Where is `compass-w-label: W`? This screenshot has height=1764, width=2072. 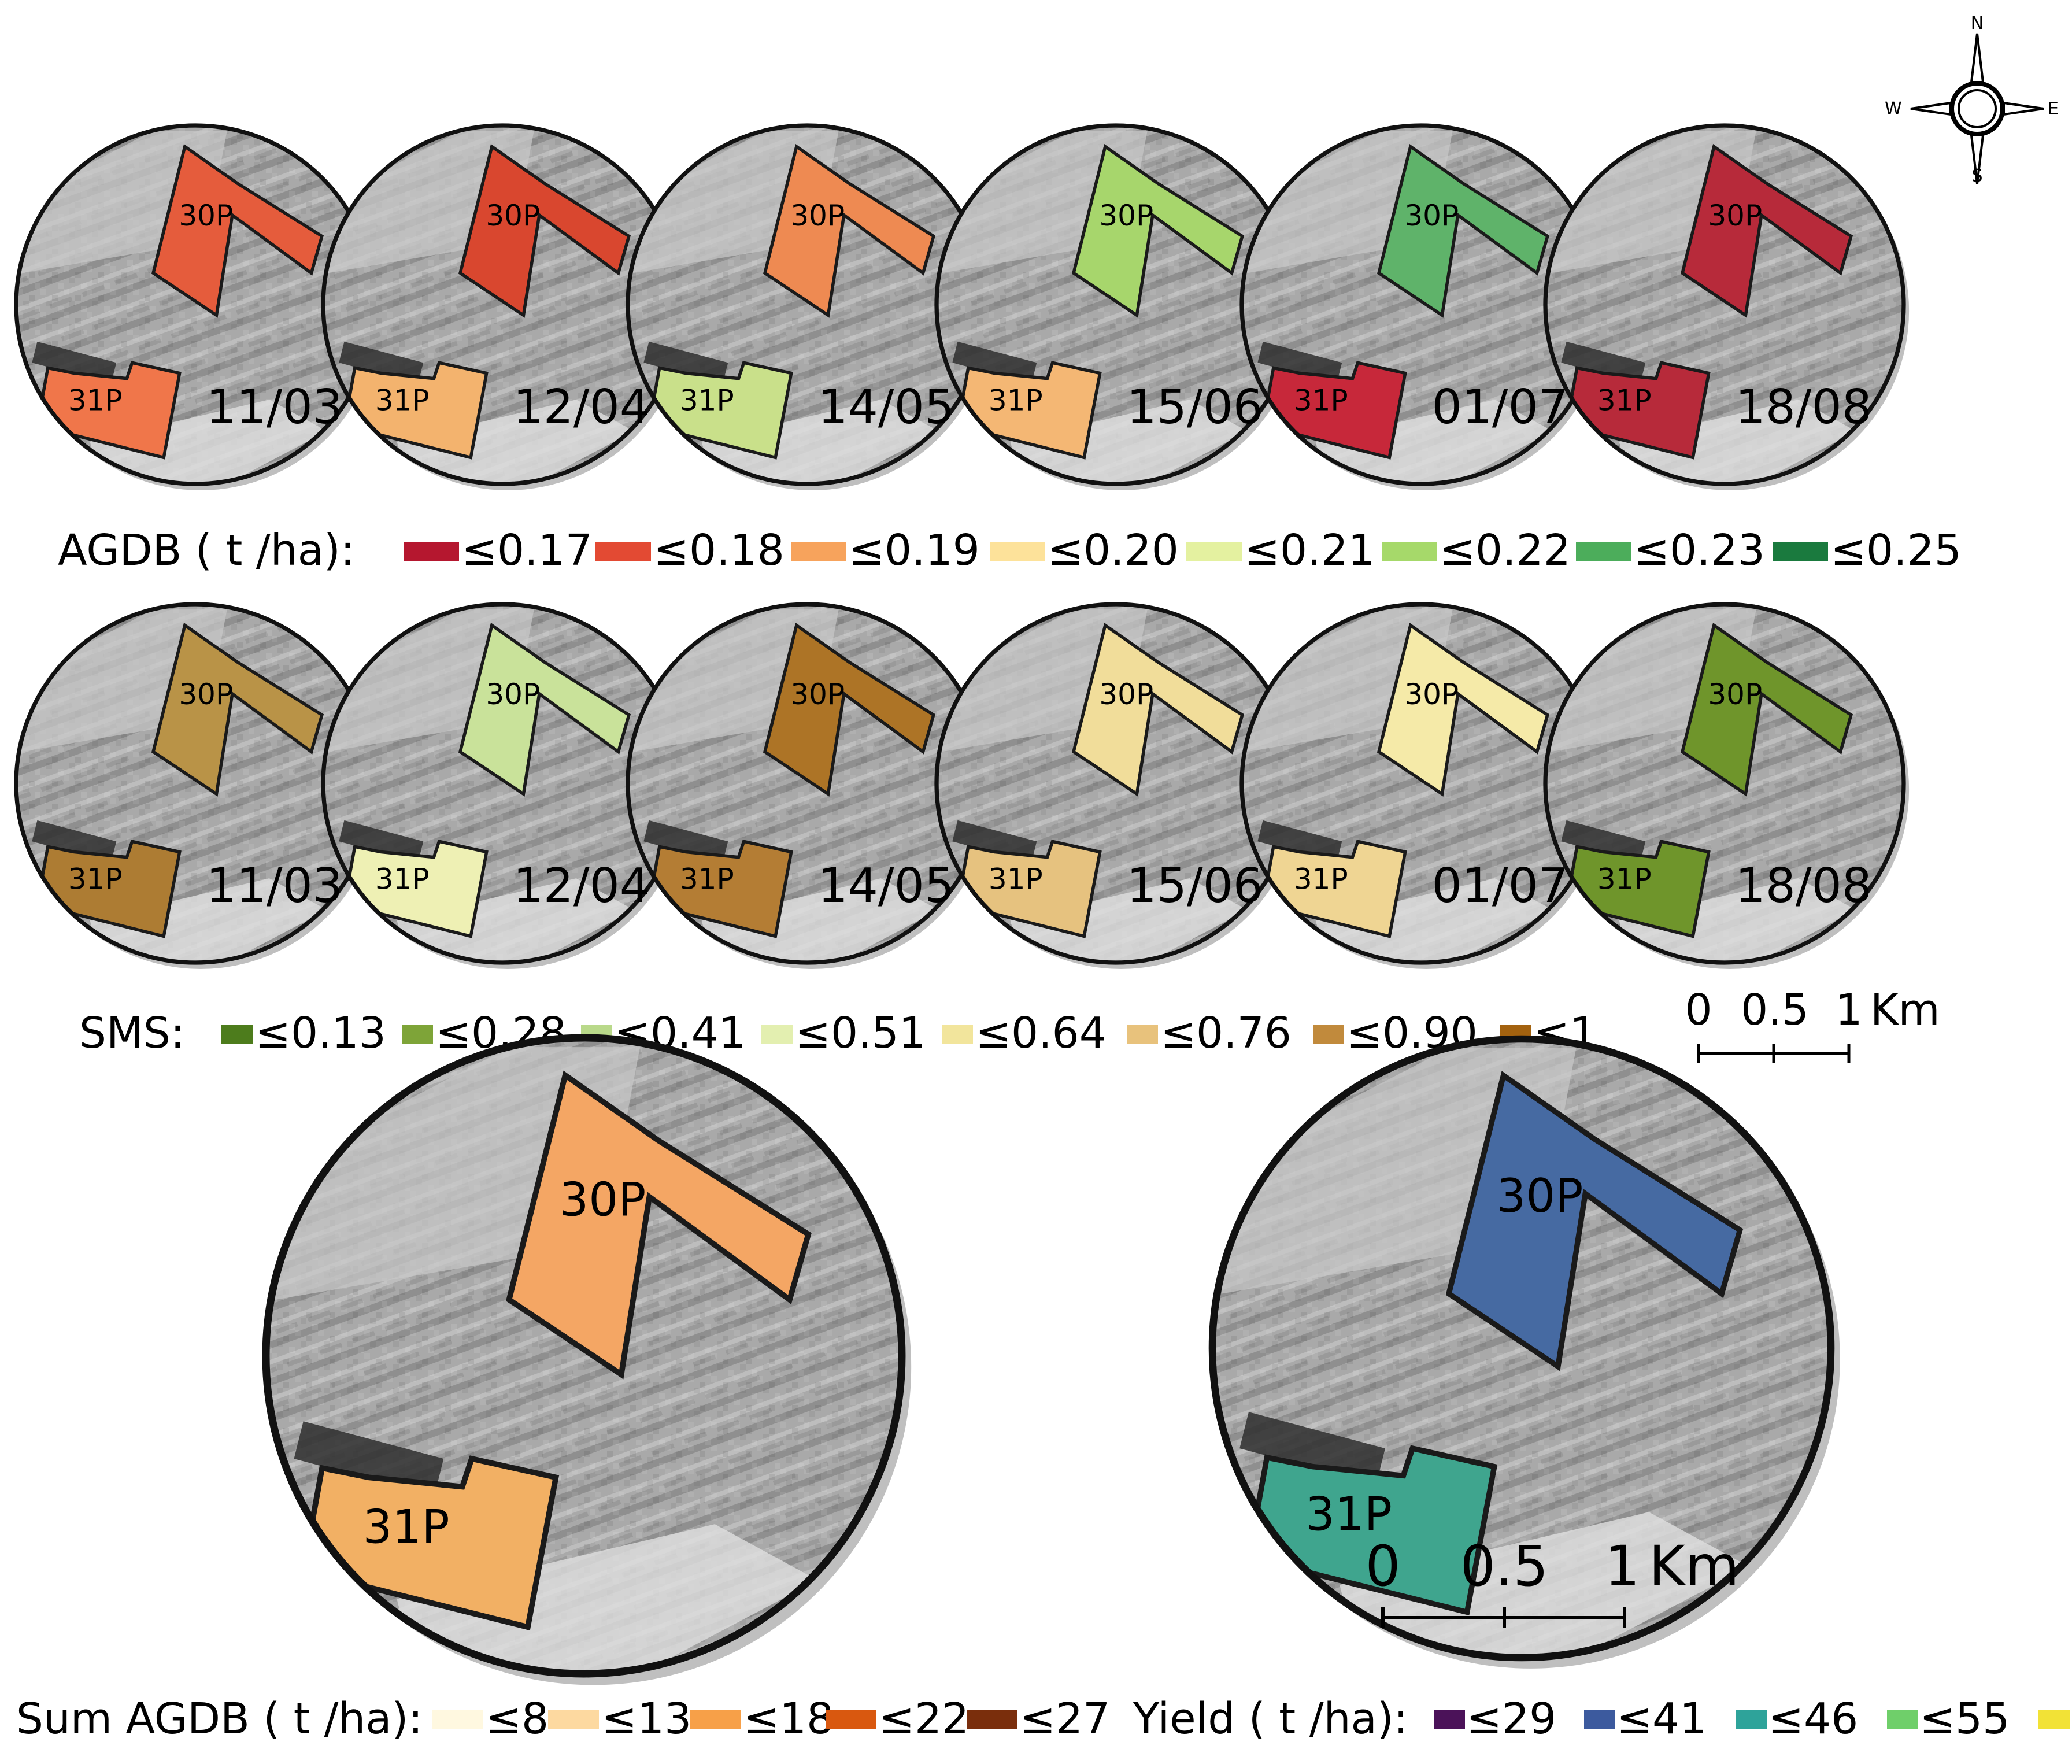 compass-w-label: W is located at coordinates (1893, 109).